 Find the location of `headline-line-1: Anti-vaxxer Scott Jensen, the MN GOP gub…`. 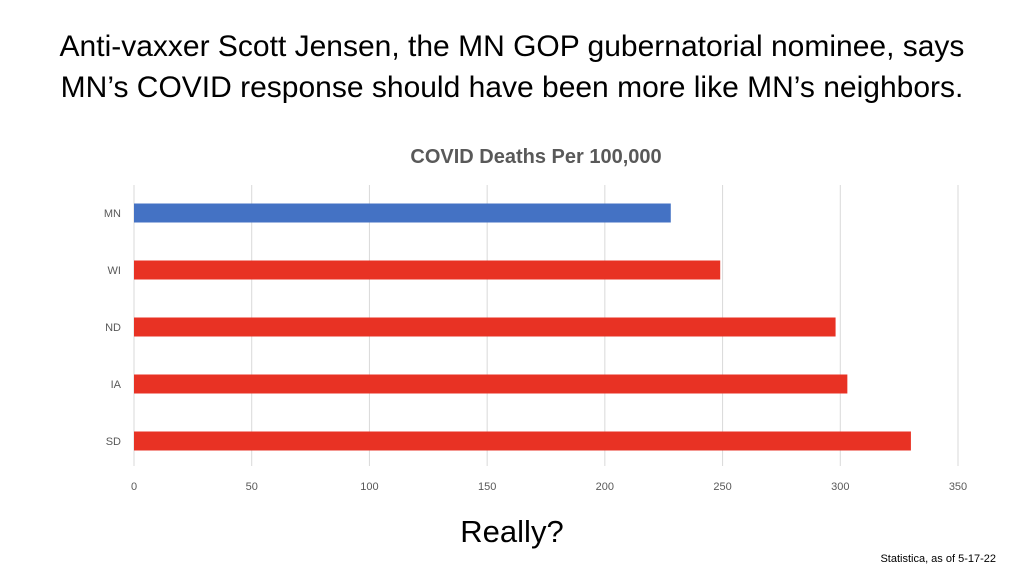

headline-line-1: Anti-vaxxer Scott Jensen, the MN GOP gub… is located at coordinates (512, 46).